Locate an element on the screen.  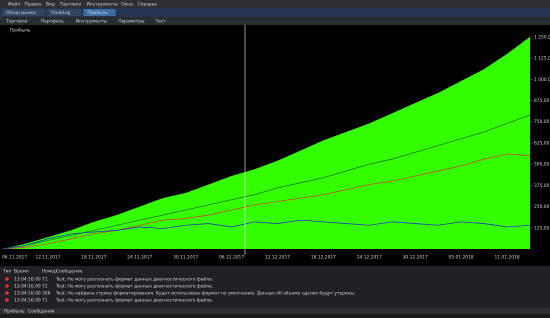
tab-bar is located at coordinates (275, 12).